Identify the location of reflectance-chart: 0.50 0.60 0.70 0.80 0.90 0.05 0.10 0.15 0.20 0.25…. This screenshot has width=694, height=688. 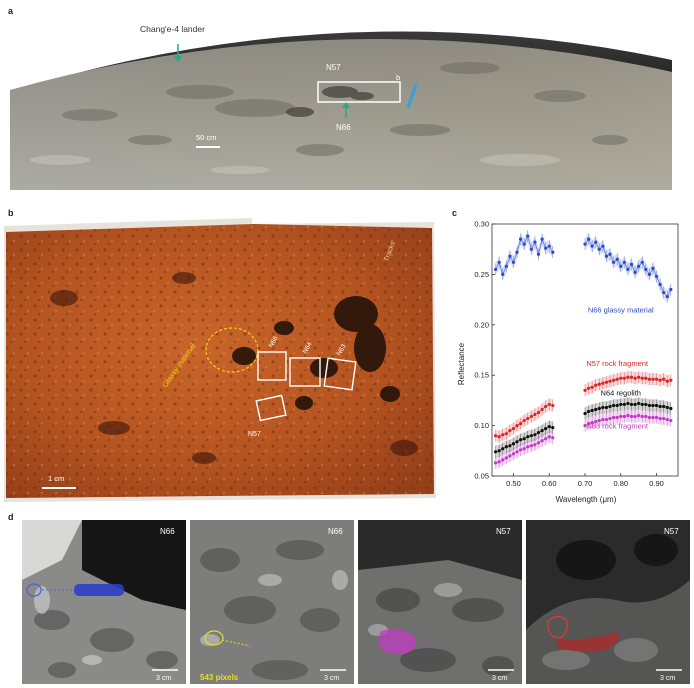
(568, 362).